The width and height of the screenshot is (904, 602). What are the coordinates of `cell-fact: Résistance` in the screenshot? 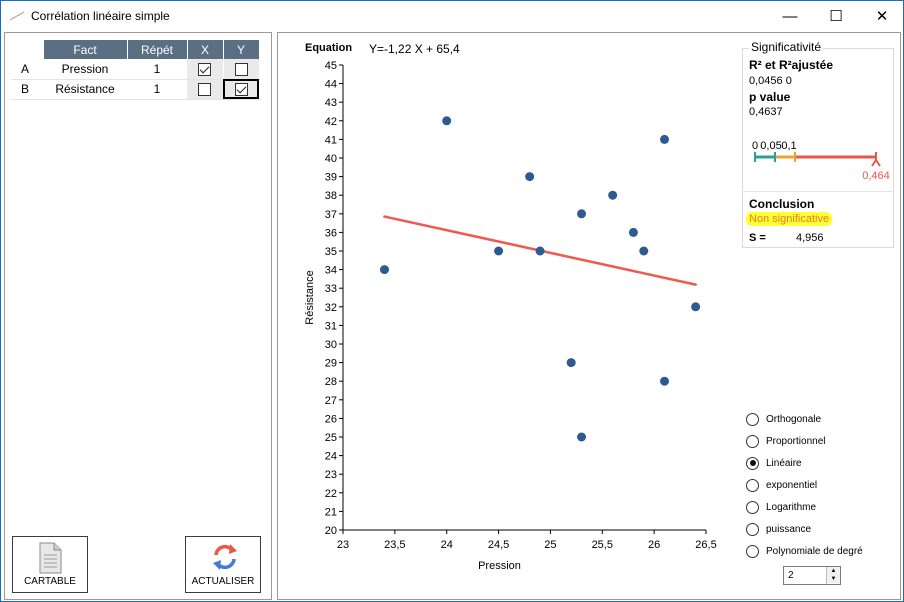 It's located at (85, 89).